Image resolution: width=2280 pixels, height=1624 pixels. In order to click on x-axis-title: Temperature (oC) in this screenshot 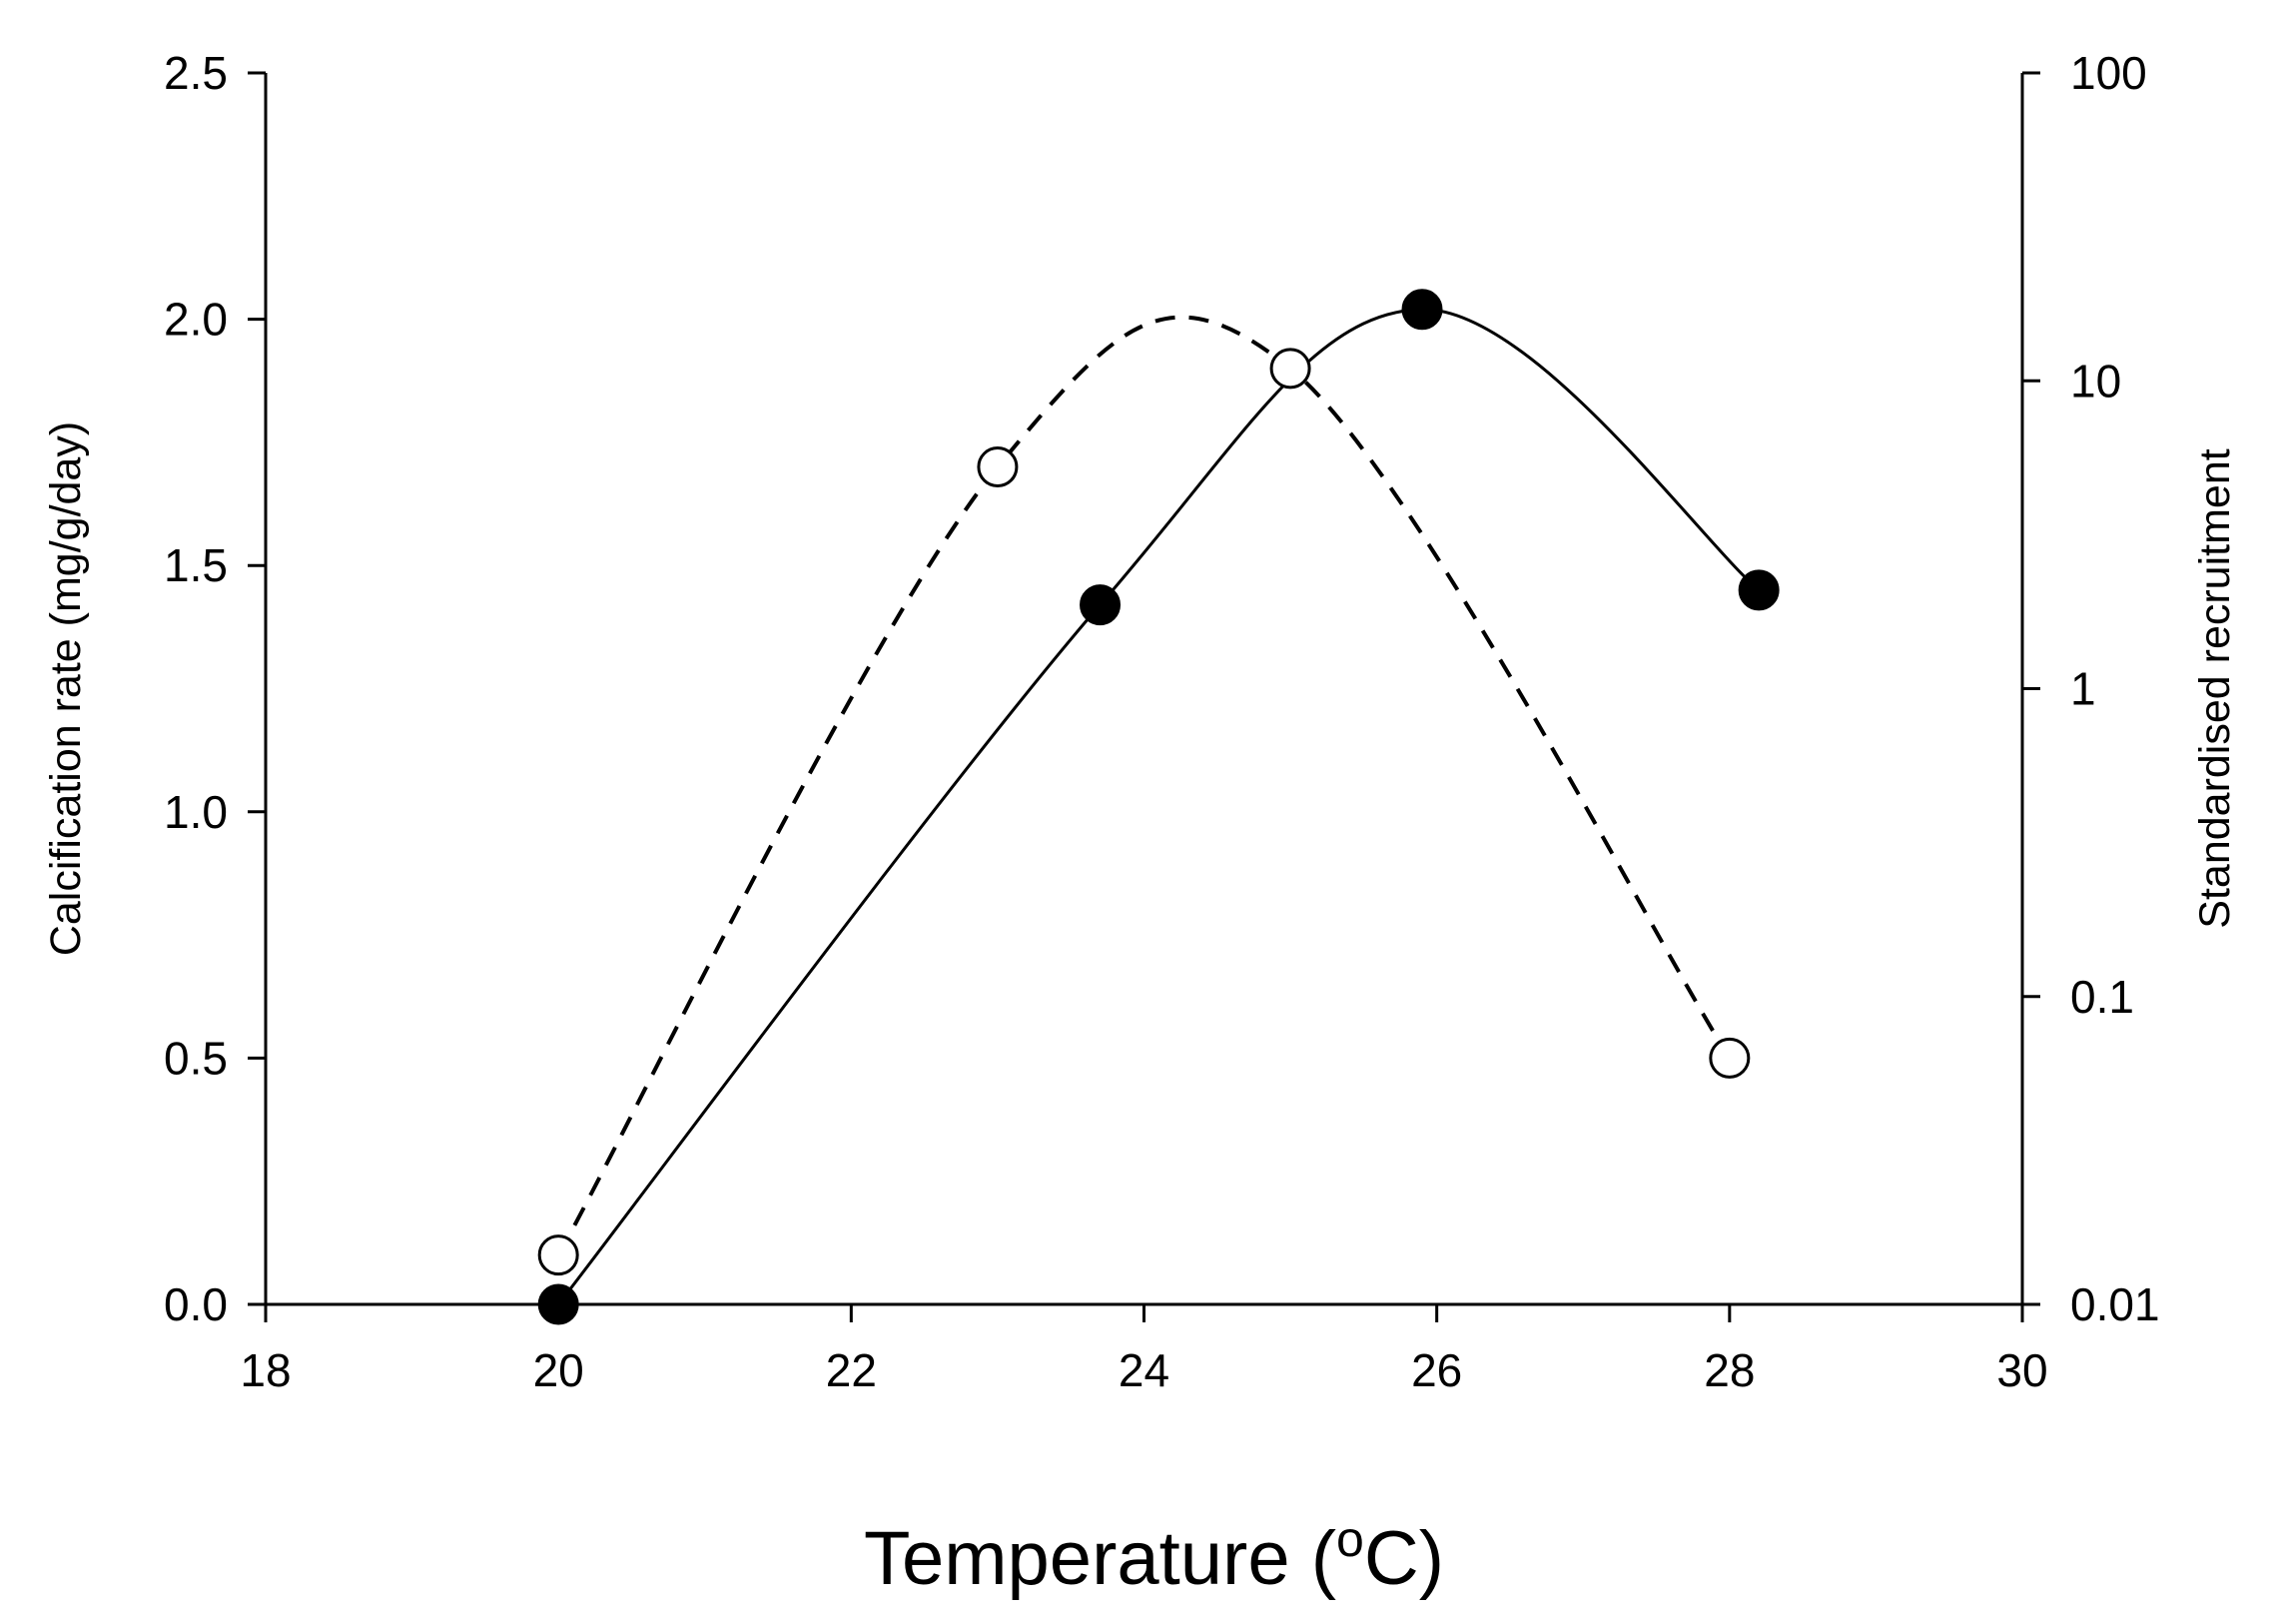, I will do `click(1154, 1556)`.